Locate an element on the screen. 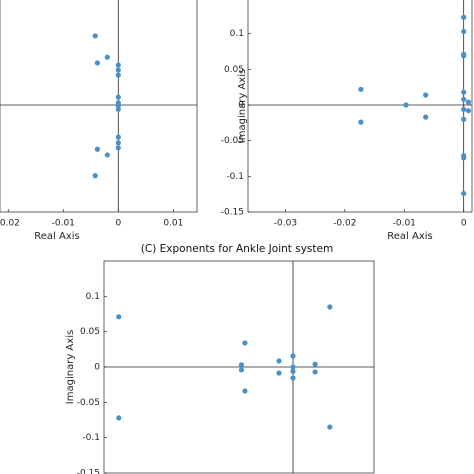 This screenshot has height=474, width=474. x-tick-label: 0.01 is located at coordinates (173, 224).